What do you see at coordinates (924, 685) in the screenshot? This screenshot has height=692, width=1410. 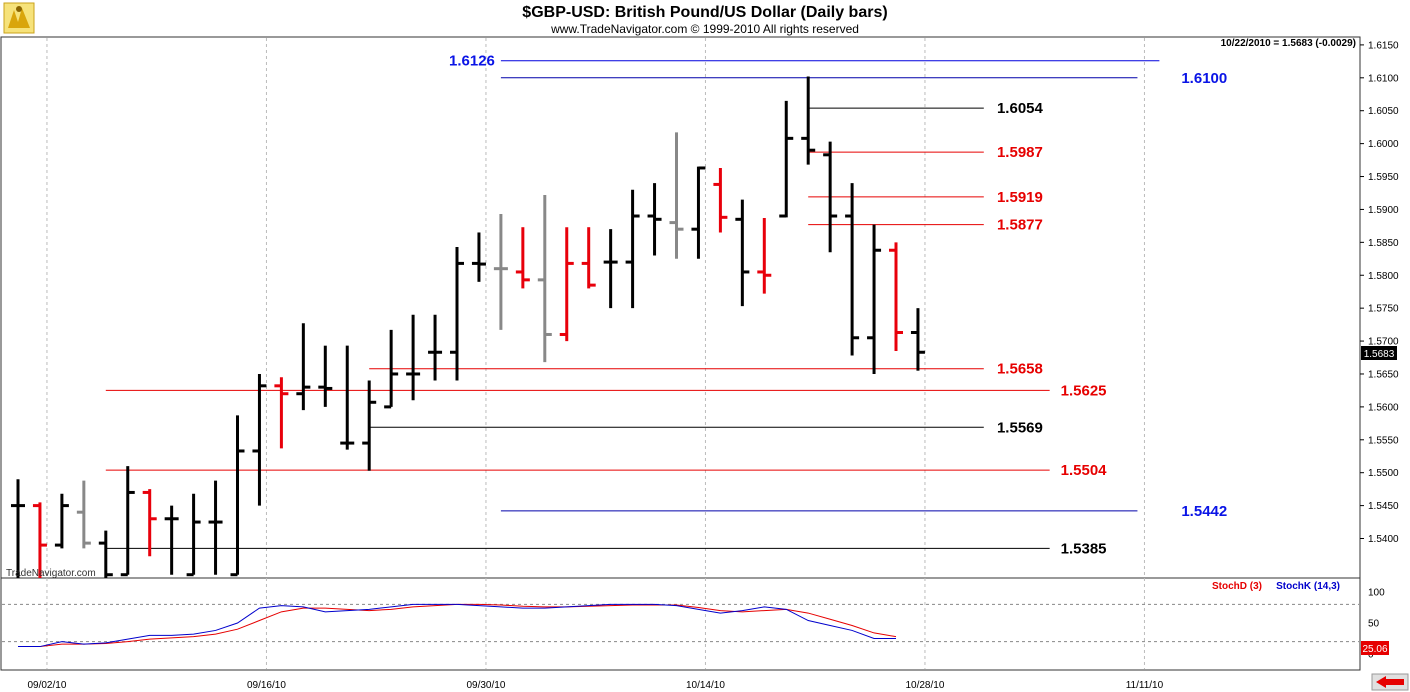 I see `x-tick-label: 10/28/10` at bounding box center [924, 685].